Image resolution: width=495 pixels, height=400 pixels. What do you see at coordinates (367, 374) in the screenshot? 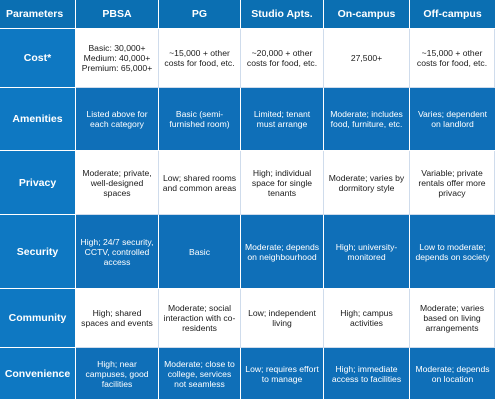
I see `table-cell: High; immediate access to facilities` at bounding box center [367, 374].